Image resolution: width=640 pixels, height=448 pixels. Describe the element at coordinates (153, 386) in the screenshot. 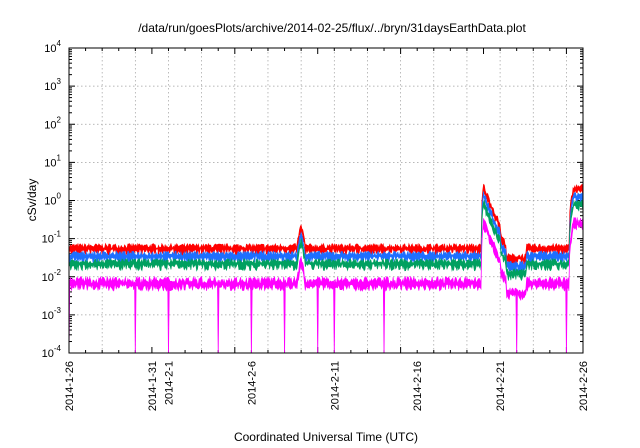

I see `x-tick-label: 2014-1-31` at that location.